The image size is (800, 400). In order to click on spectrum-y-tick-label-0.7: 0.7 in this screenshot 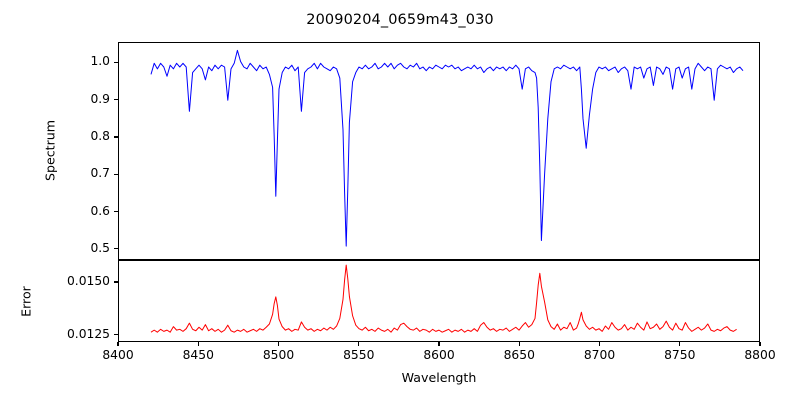, I will do `click(100, 173)`.